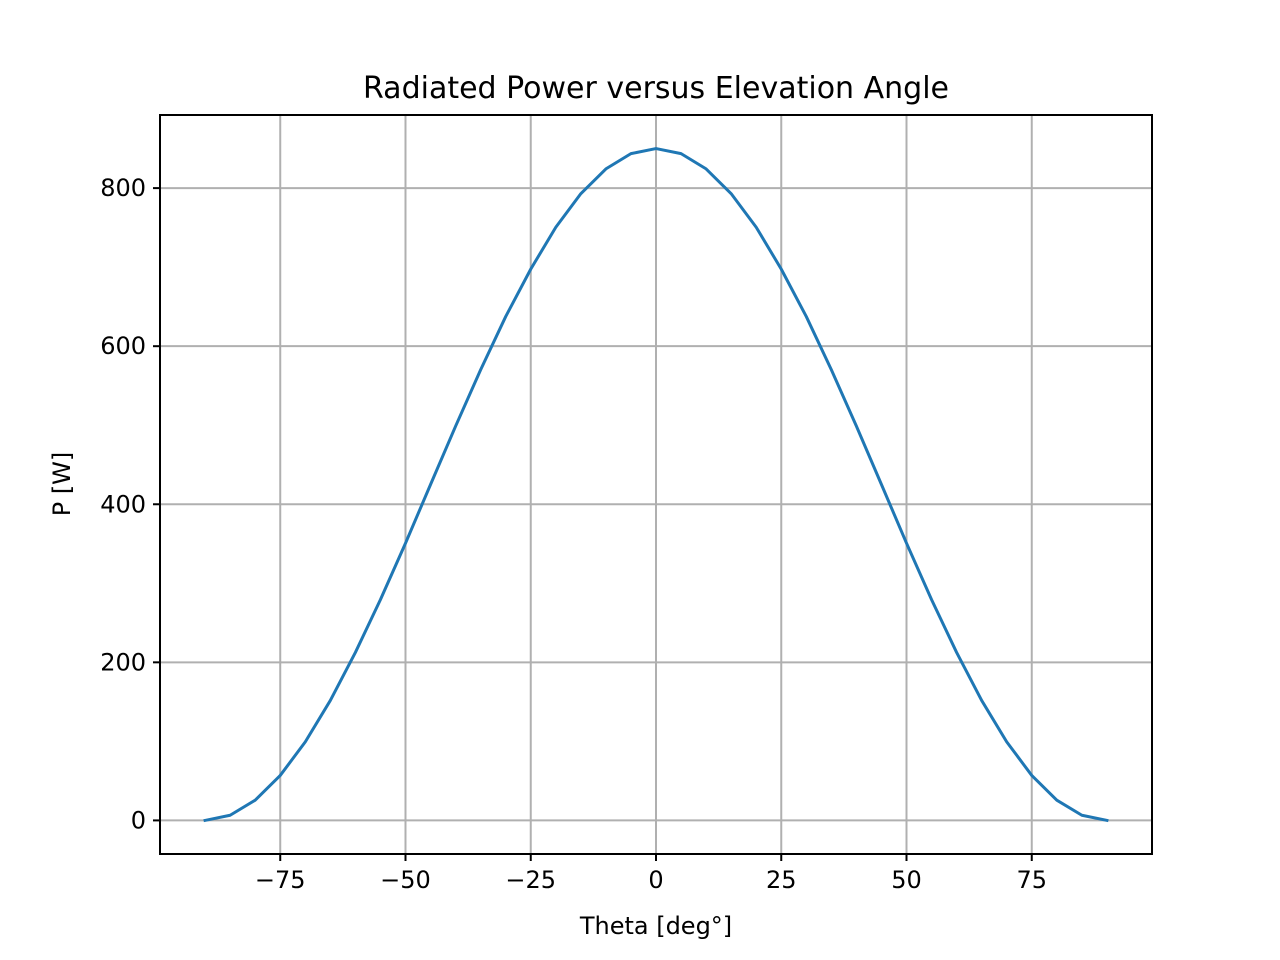 This screenshot has width=1280, height=960. I want to click on x-tick-label: 25, so click(781, 880).